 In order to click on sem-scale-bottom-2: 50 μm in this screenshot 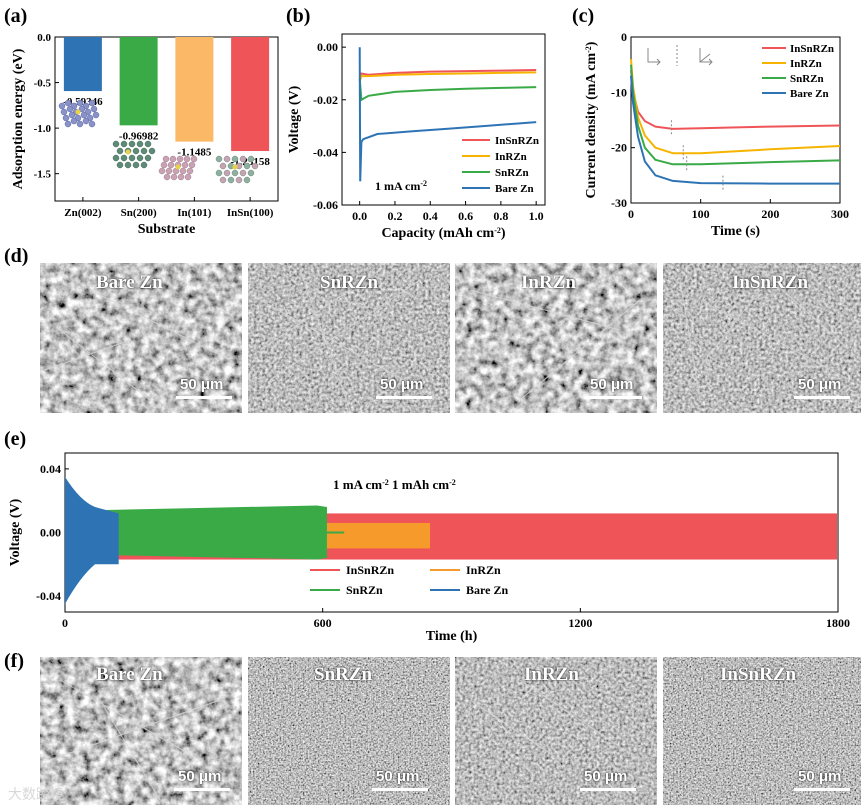, I will do `click(398, 776)`.